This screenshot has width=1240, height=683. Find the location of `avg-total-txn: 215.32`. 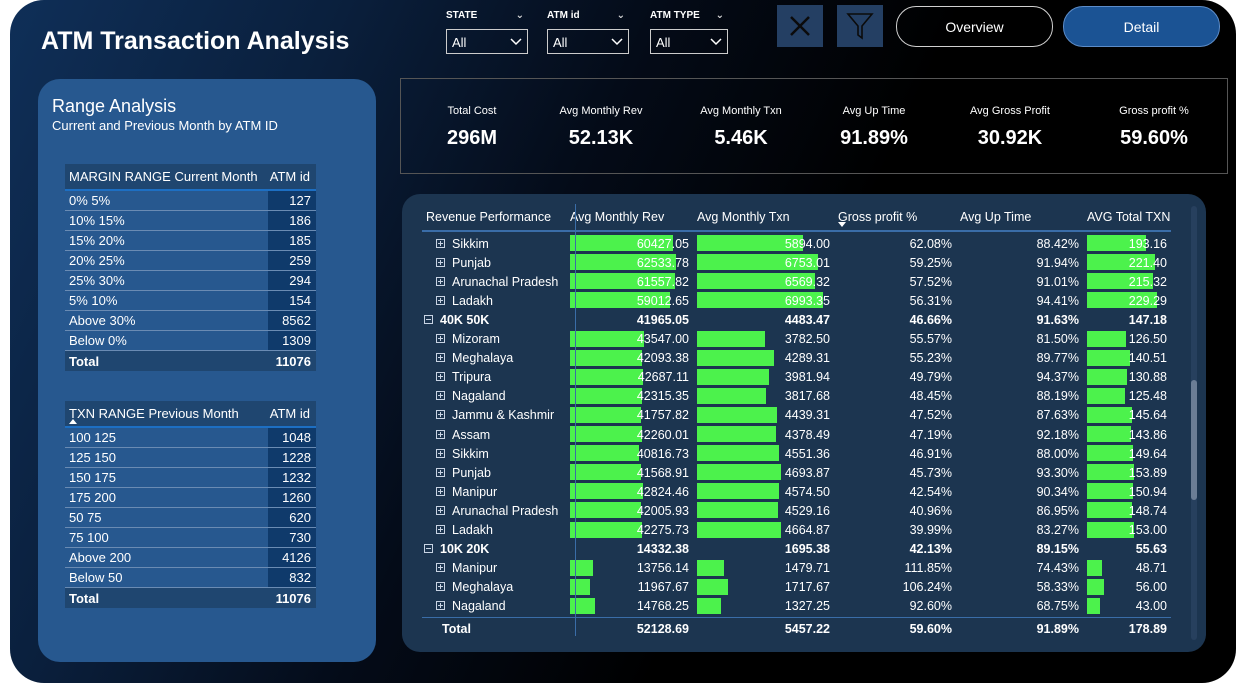

avg-total-txn: 215.32 is located at coordinates (1147, 281).